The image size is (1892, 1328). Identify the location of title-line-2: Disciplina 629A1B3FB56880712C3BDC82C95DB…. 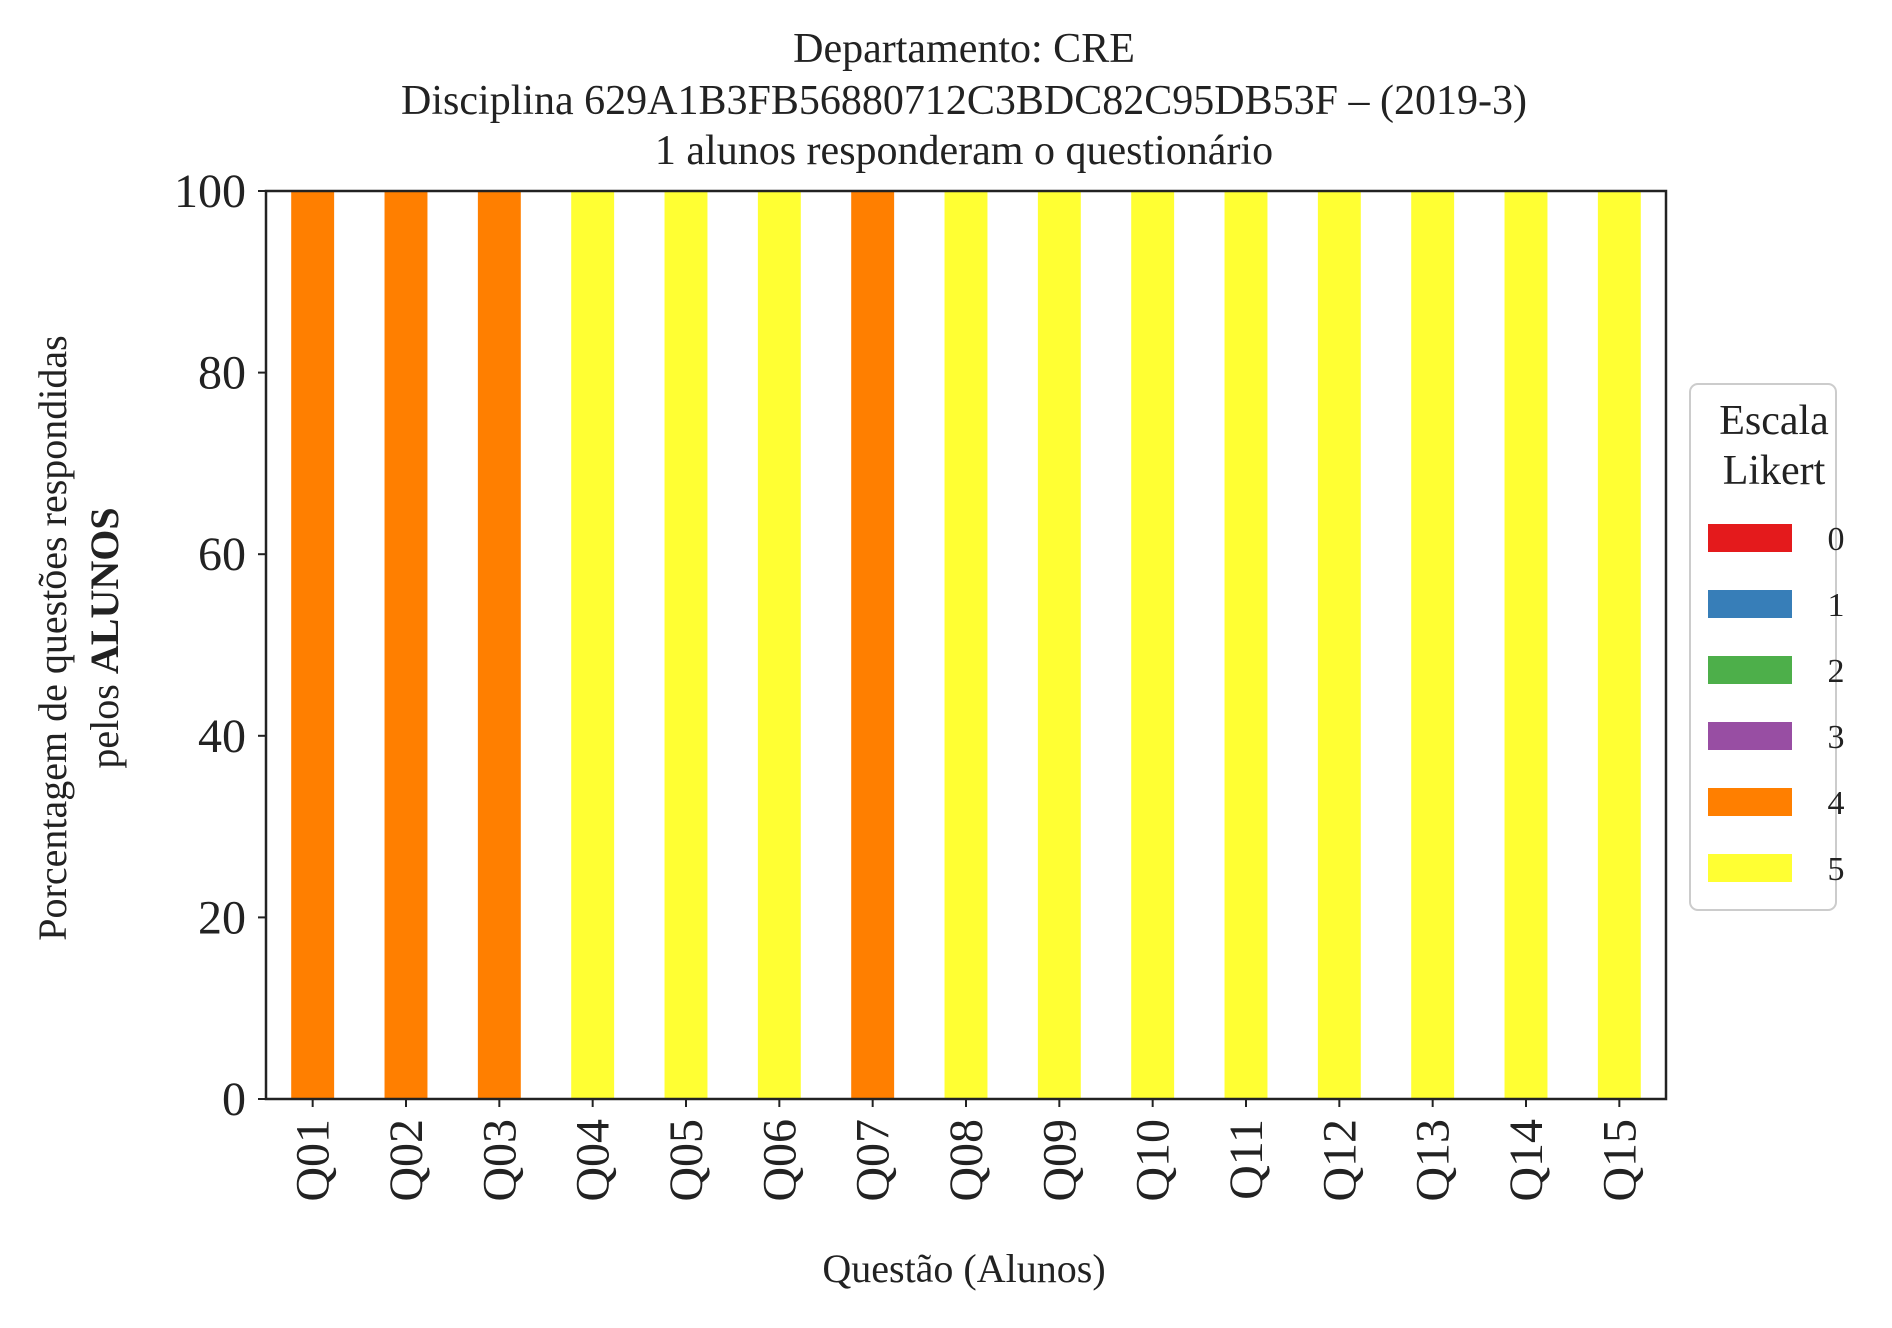
(964, 101).